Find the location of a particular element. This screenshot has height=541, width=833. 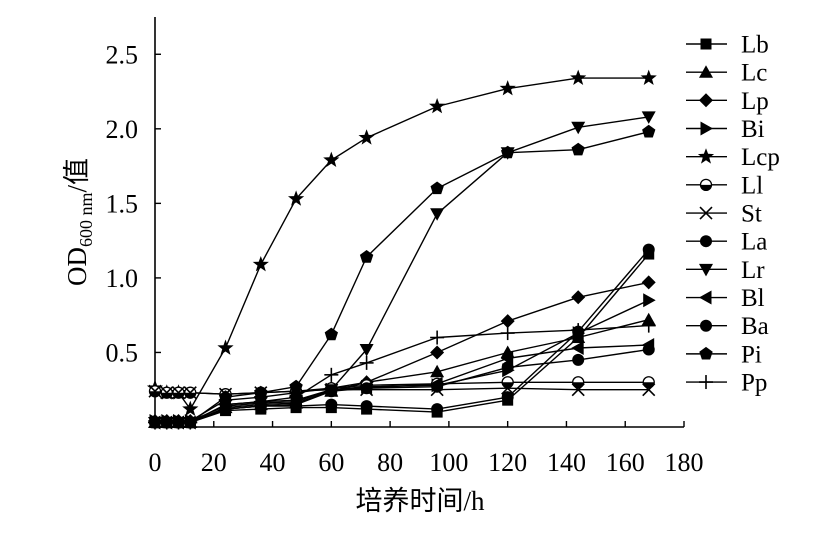

data-point-st-12h is located at coordinates (190, 393).